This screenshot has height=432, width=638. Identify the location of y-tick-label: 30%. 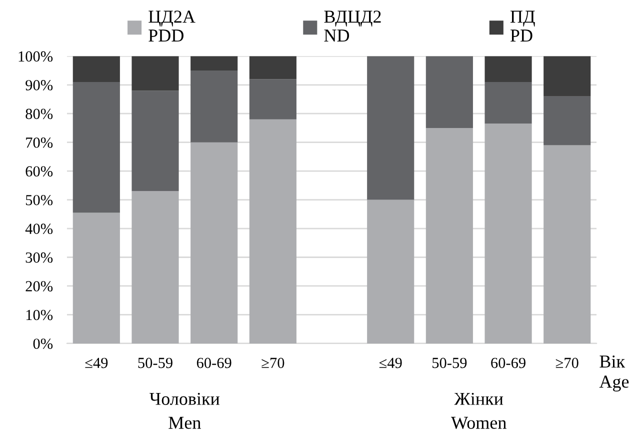
(39, 257).